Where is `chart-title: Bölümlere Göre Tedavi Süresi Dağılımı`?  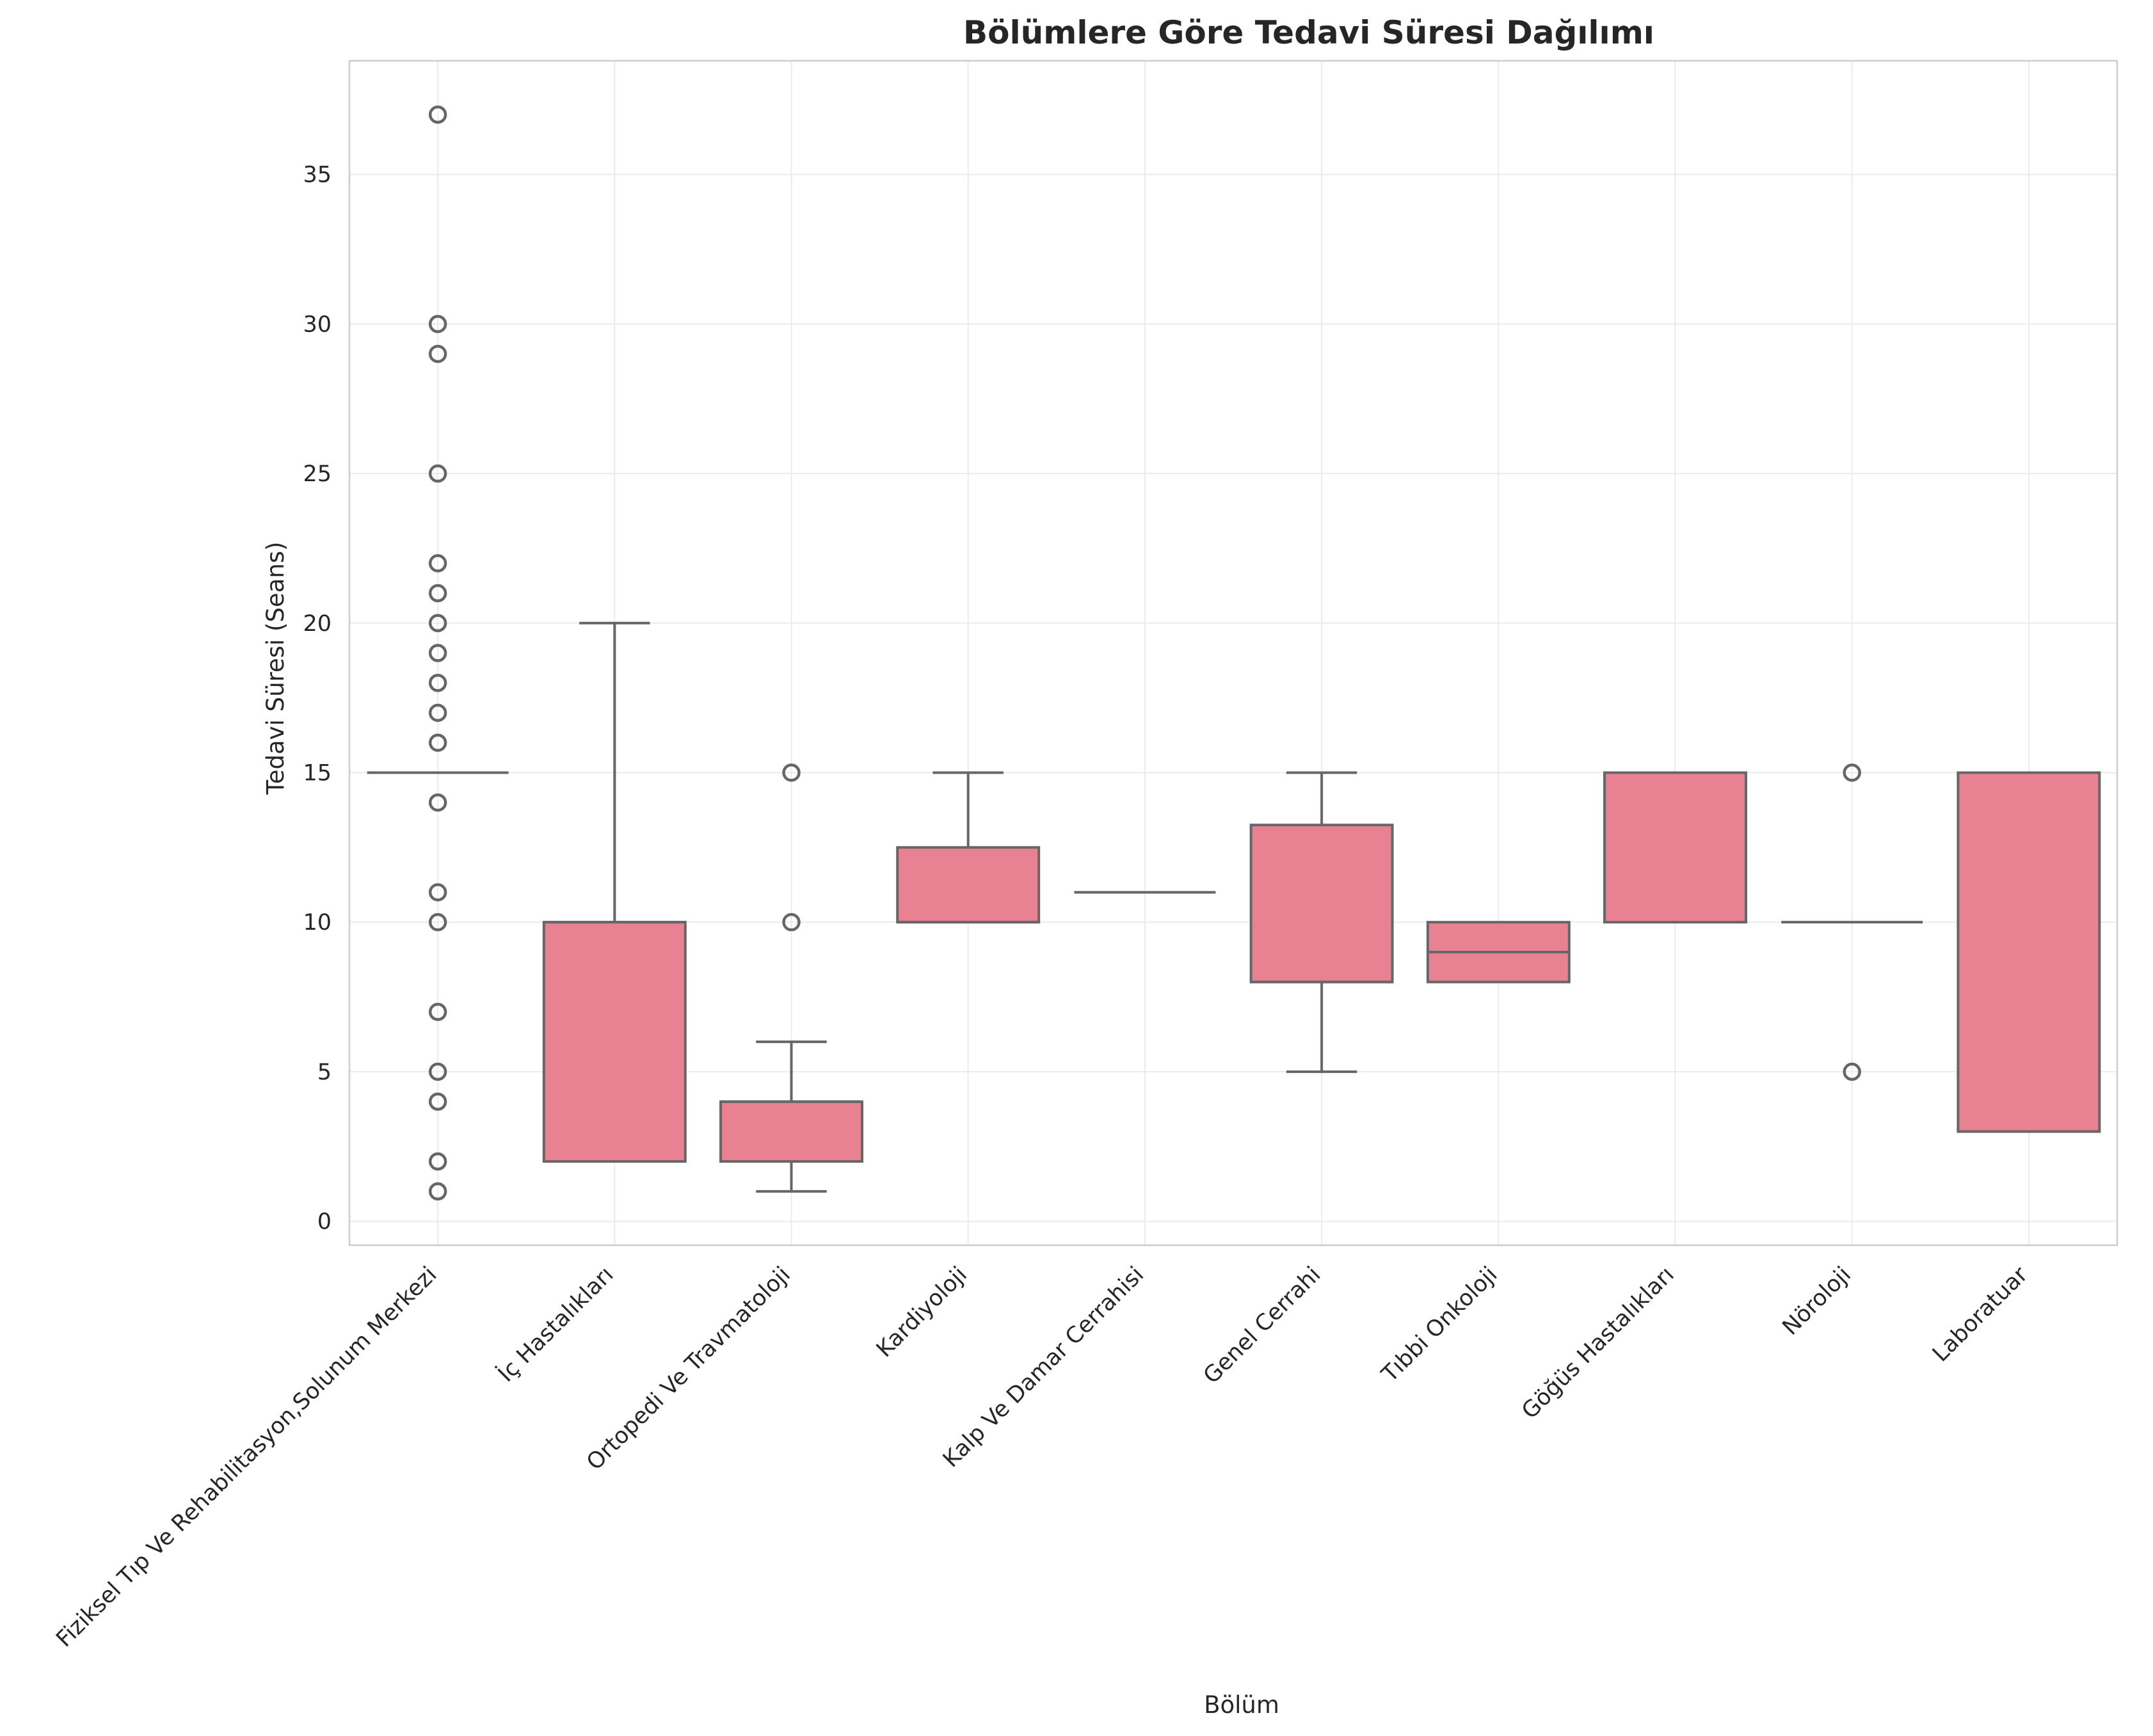
chart-title: Bölümlere Göre Tedavi Süresi Dağılımı is located at coordinates (1309, 32).